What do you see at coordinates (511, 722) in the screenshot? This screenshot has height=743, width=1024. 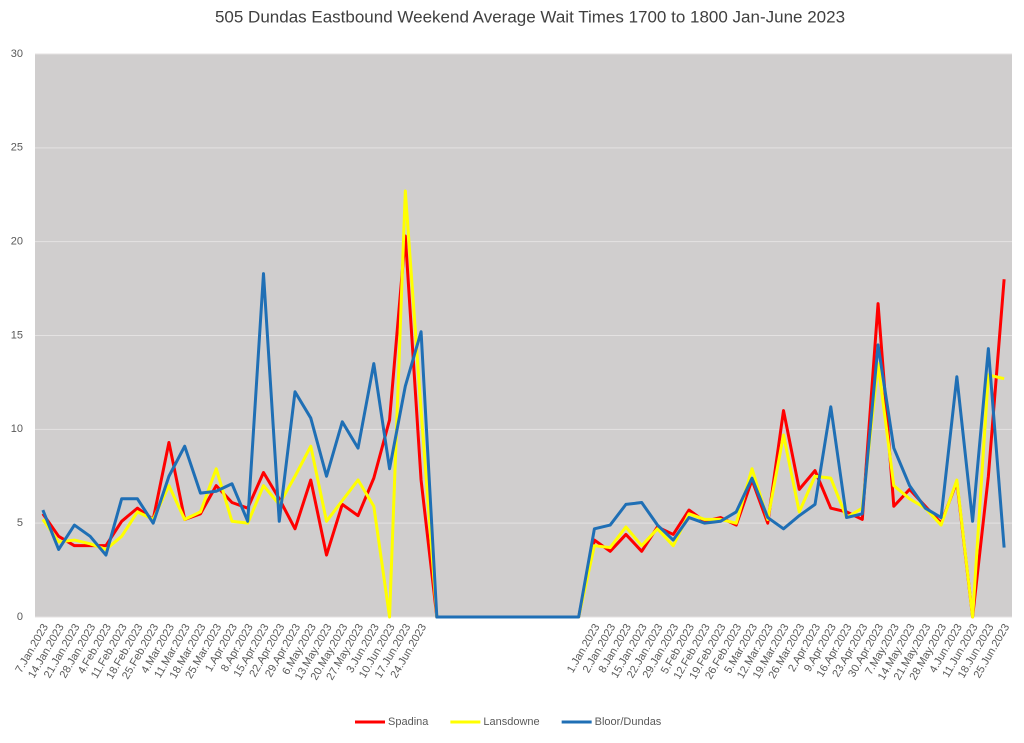 I see `legend-label: Lansdowne` at bounding box center [511, 722].